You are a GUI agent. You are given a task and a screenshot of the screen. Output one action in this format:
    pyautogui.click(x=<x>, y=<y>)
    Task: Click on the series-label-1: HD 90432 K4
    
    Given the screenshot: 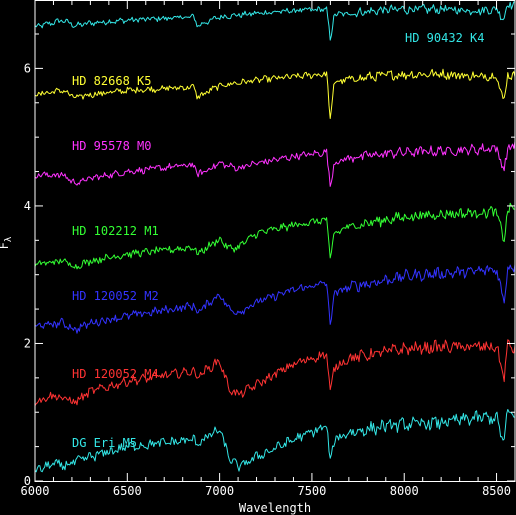 What is the action you would take?
    pyautogui.click(x=444, y=38)
    